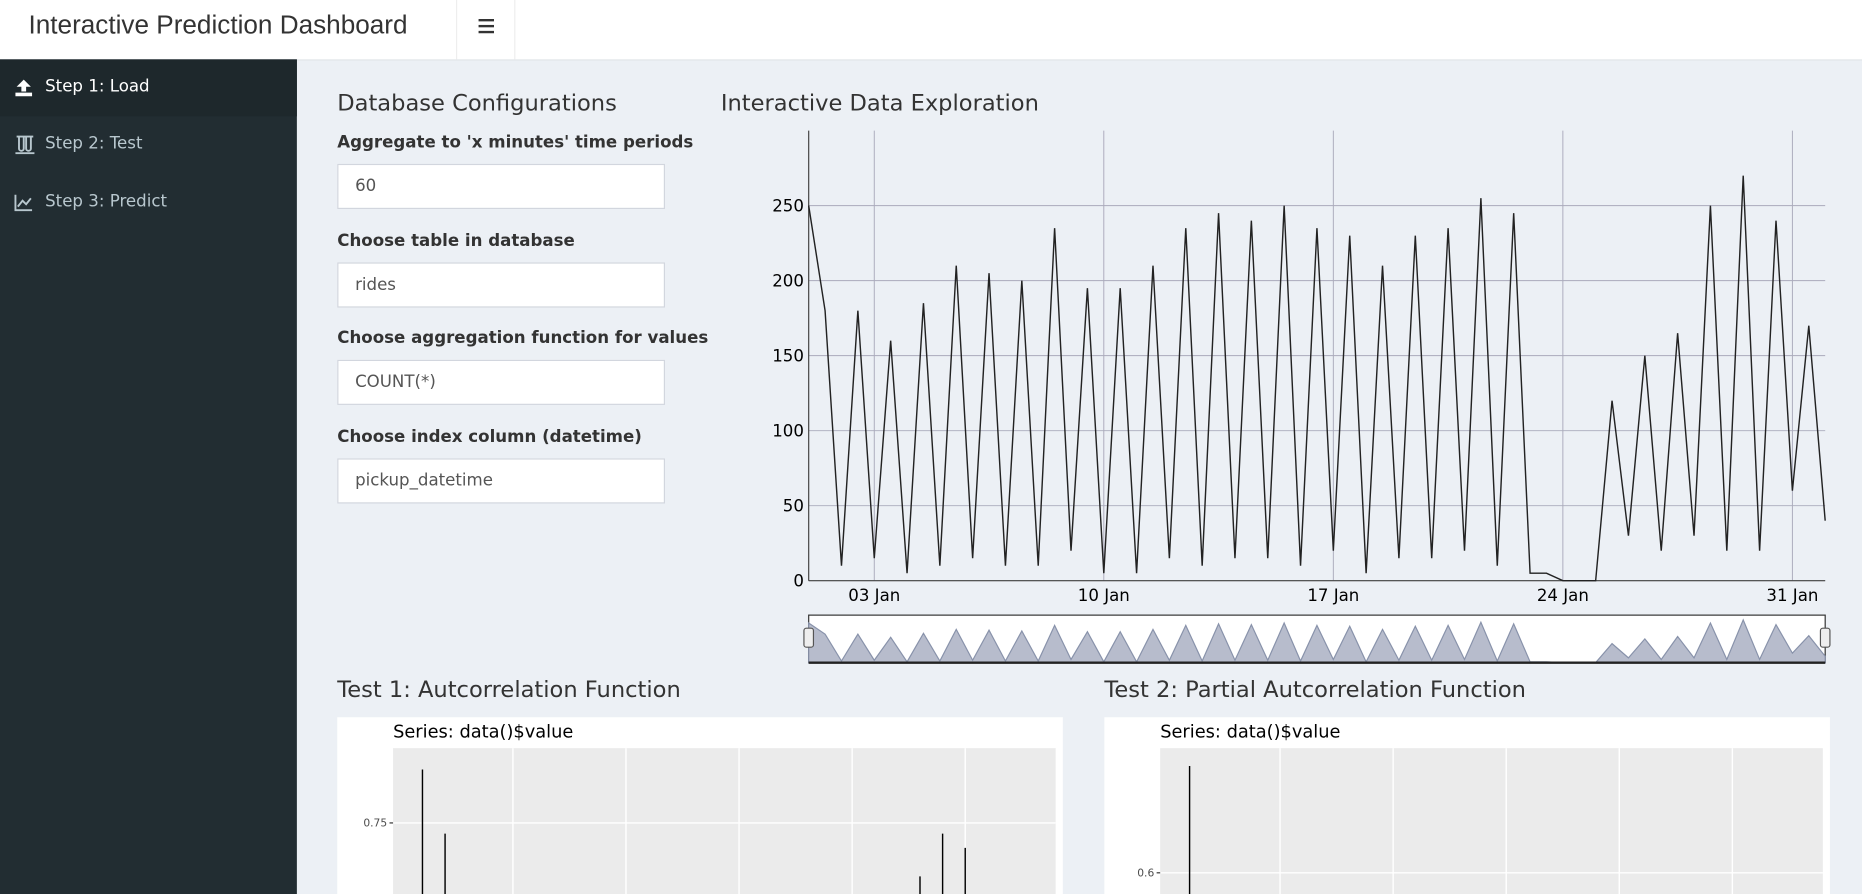  Describe the element at coordinates (1315, 689) in the screenshot. I see `section-title: Test 2: Partial Autcorrelation Function` at that location.